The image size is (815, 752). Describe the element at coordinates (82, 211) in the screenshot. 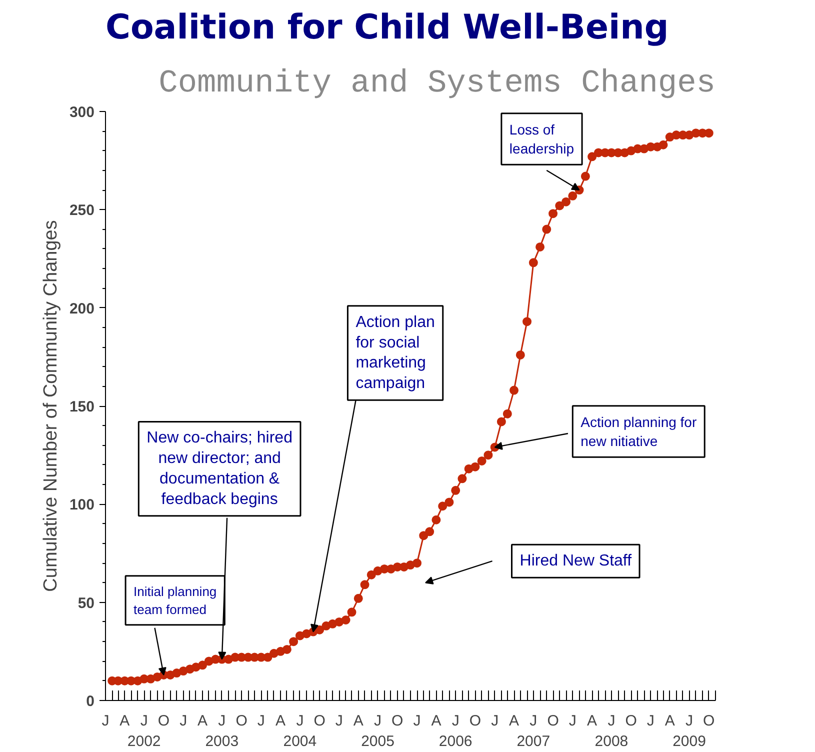

I see `y-tick-label: 250` at that location.